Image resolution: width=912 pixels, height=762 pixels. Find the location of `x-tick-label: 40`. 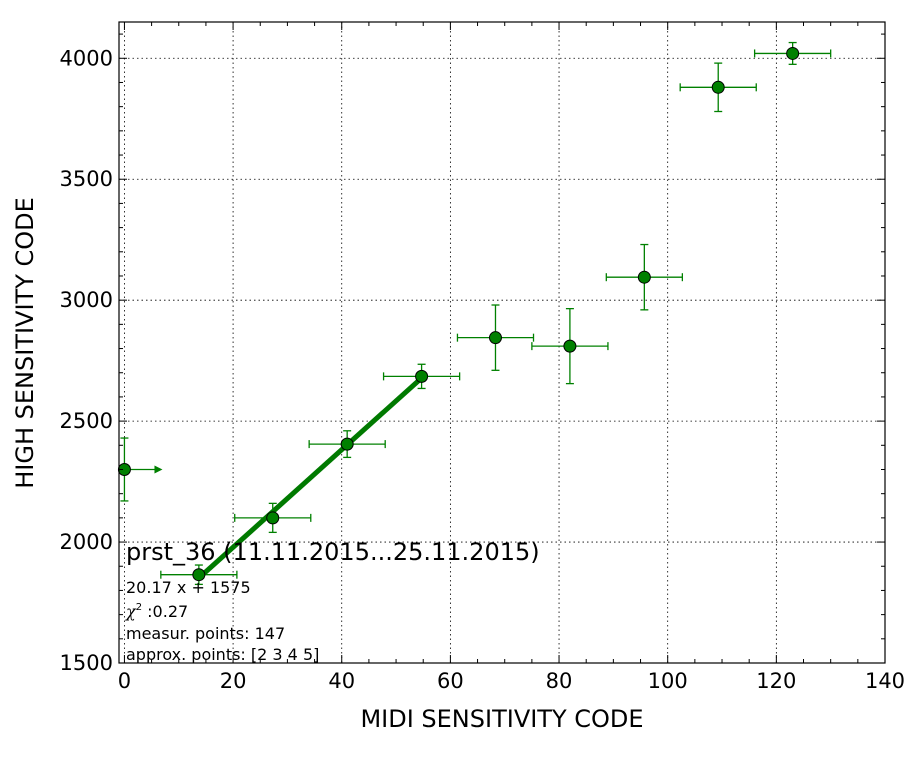

x-tick-label: 40 is located at coordinates (341, 681).